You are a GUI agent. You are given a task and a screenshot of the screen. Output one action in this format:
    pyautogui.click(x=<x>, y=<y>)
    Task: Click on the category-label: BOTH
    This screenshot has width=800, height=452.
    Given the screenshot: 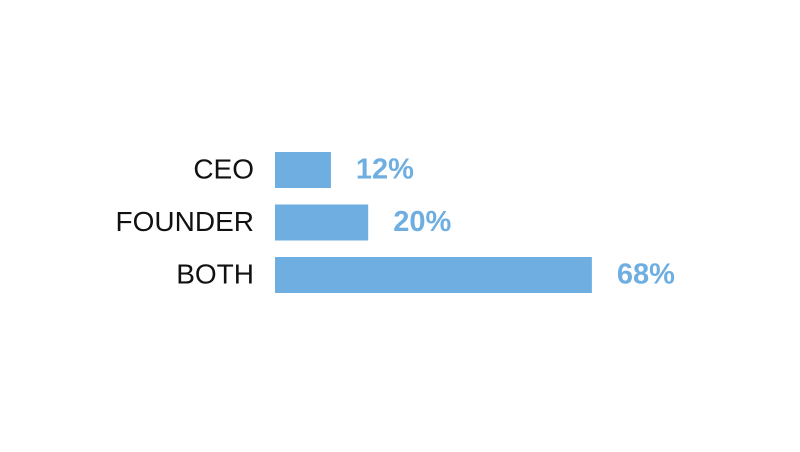 What is the action you would take?
    pyautogui.click(x=215, y=273)
    